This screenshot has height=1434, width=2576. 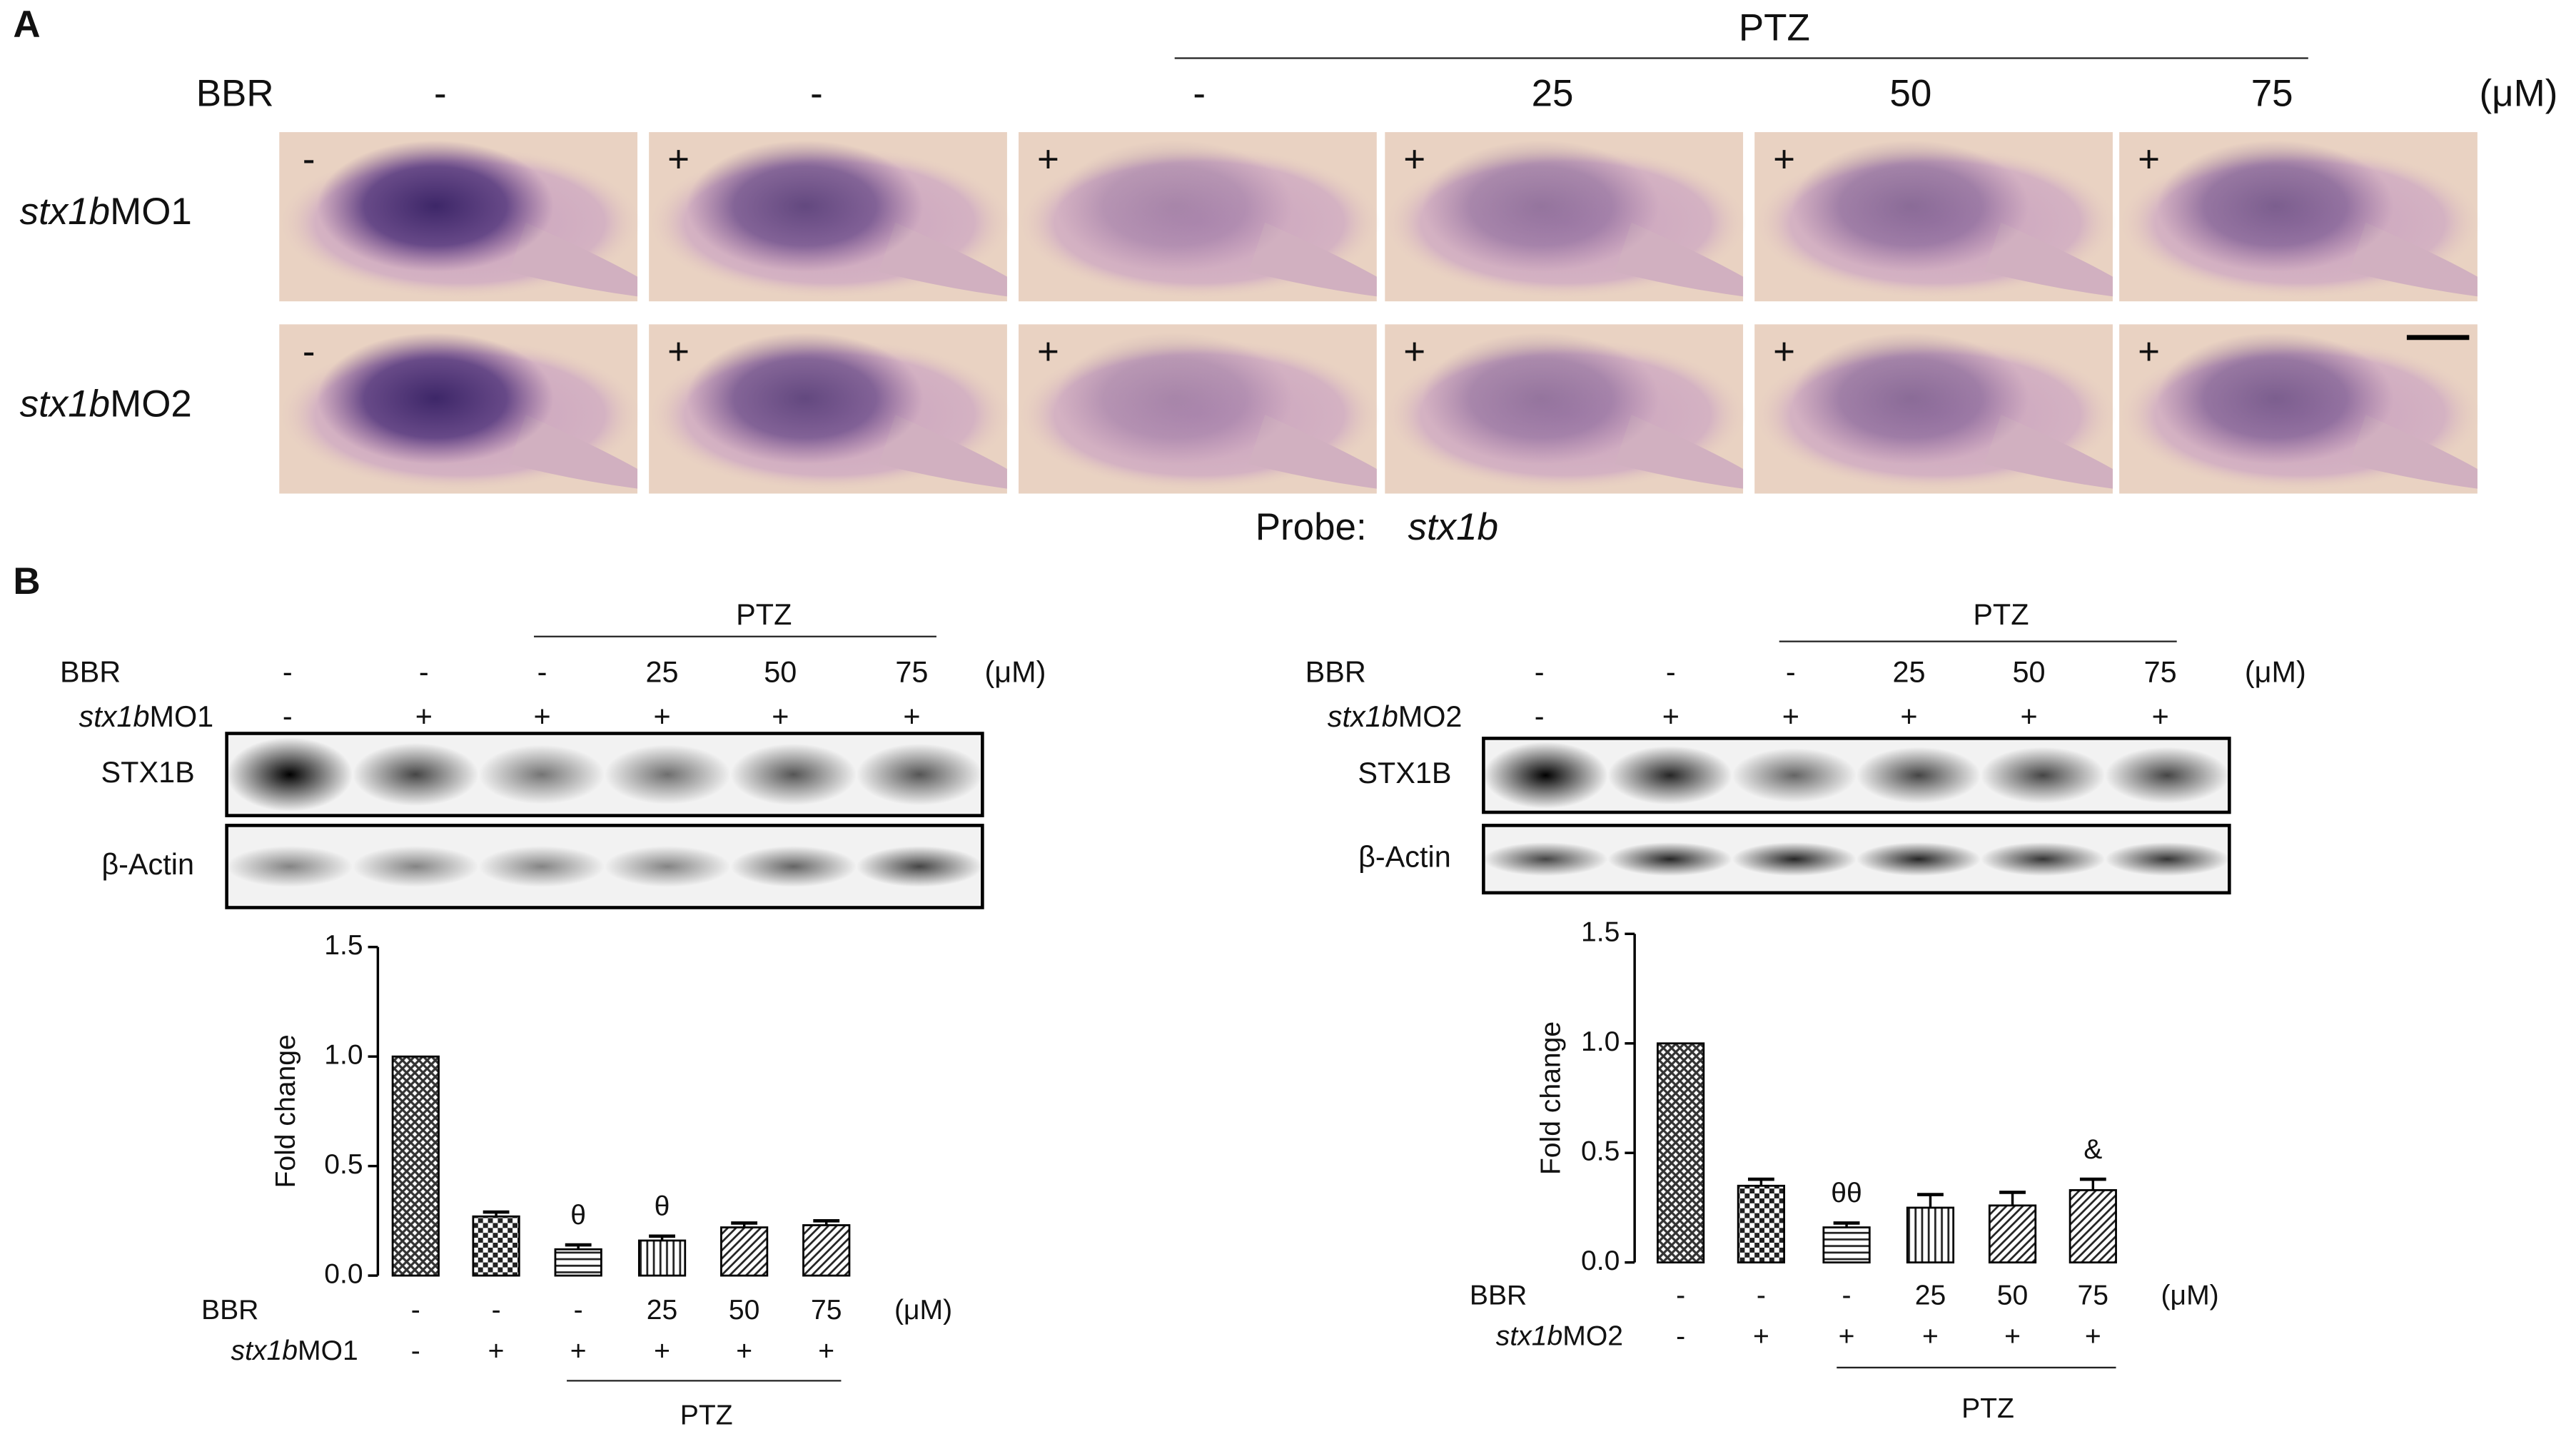 I want to click on mo-label: stx1bMO1, so click(x=146, y=716).